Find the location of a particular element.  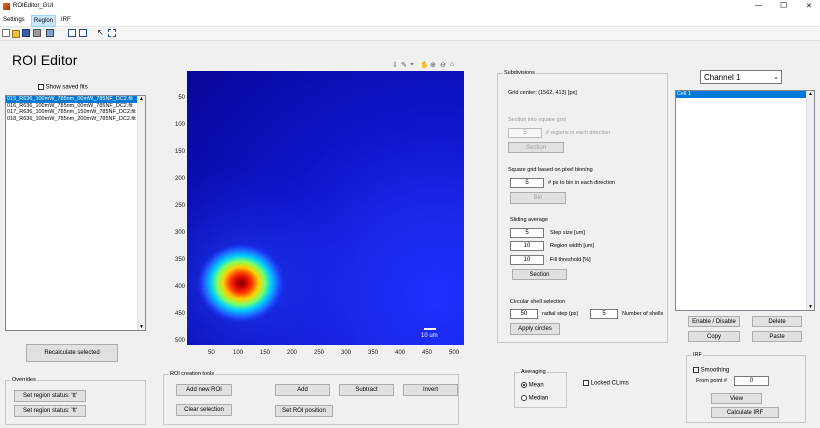

select-region-icon is located at coordinates (112, 33).